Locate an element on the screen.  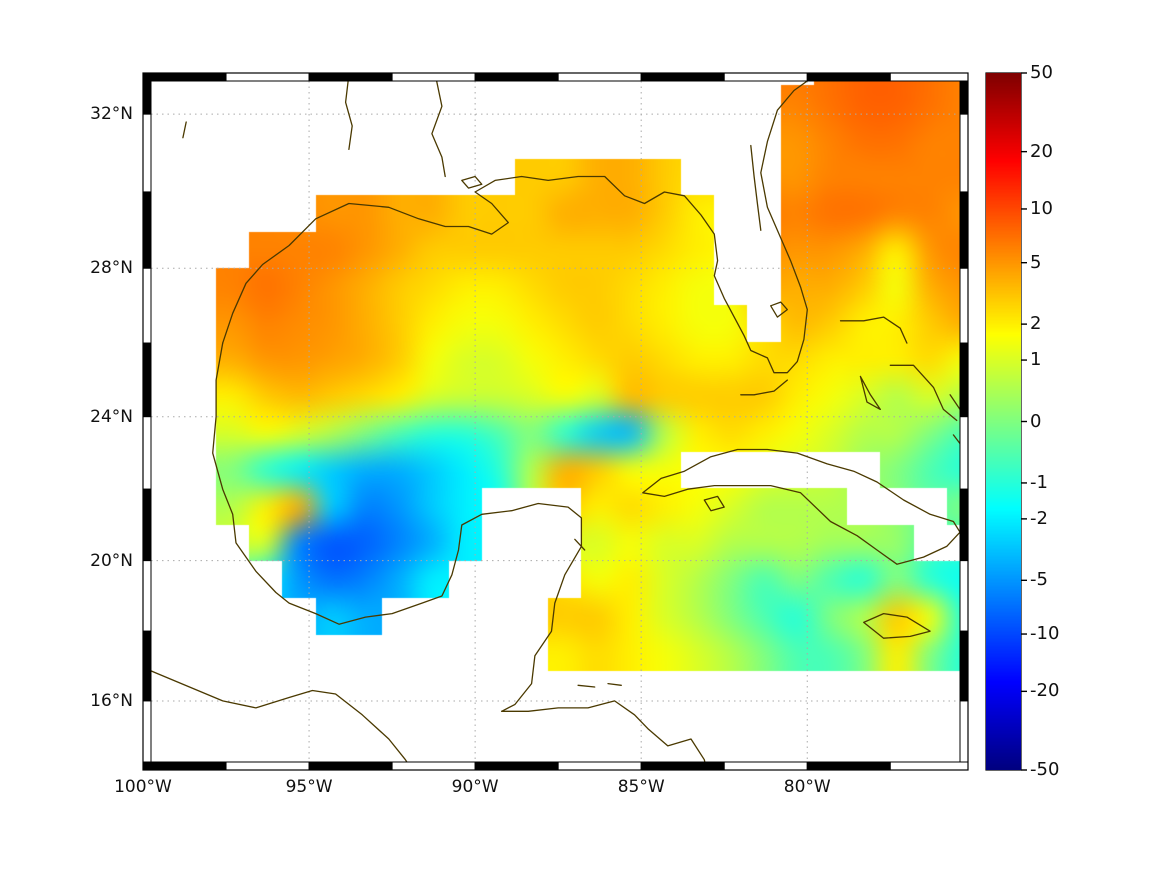
colorbar-tick-label: -50 is located at coordinates (1045, 769).